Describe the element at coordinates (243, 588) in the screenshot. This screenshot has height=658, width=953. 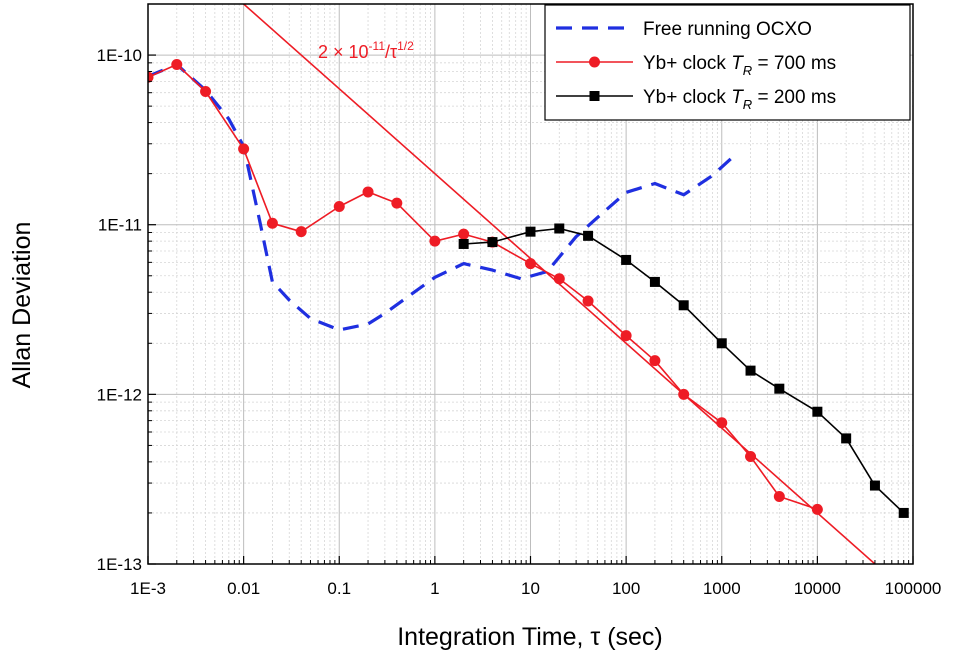
I see `x-tick-label: 0.01` at that location.